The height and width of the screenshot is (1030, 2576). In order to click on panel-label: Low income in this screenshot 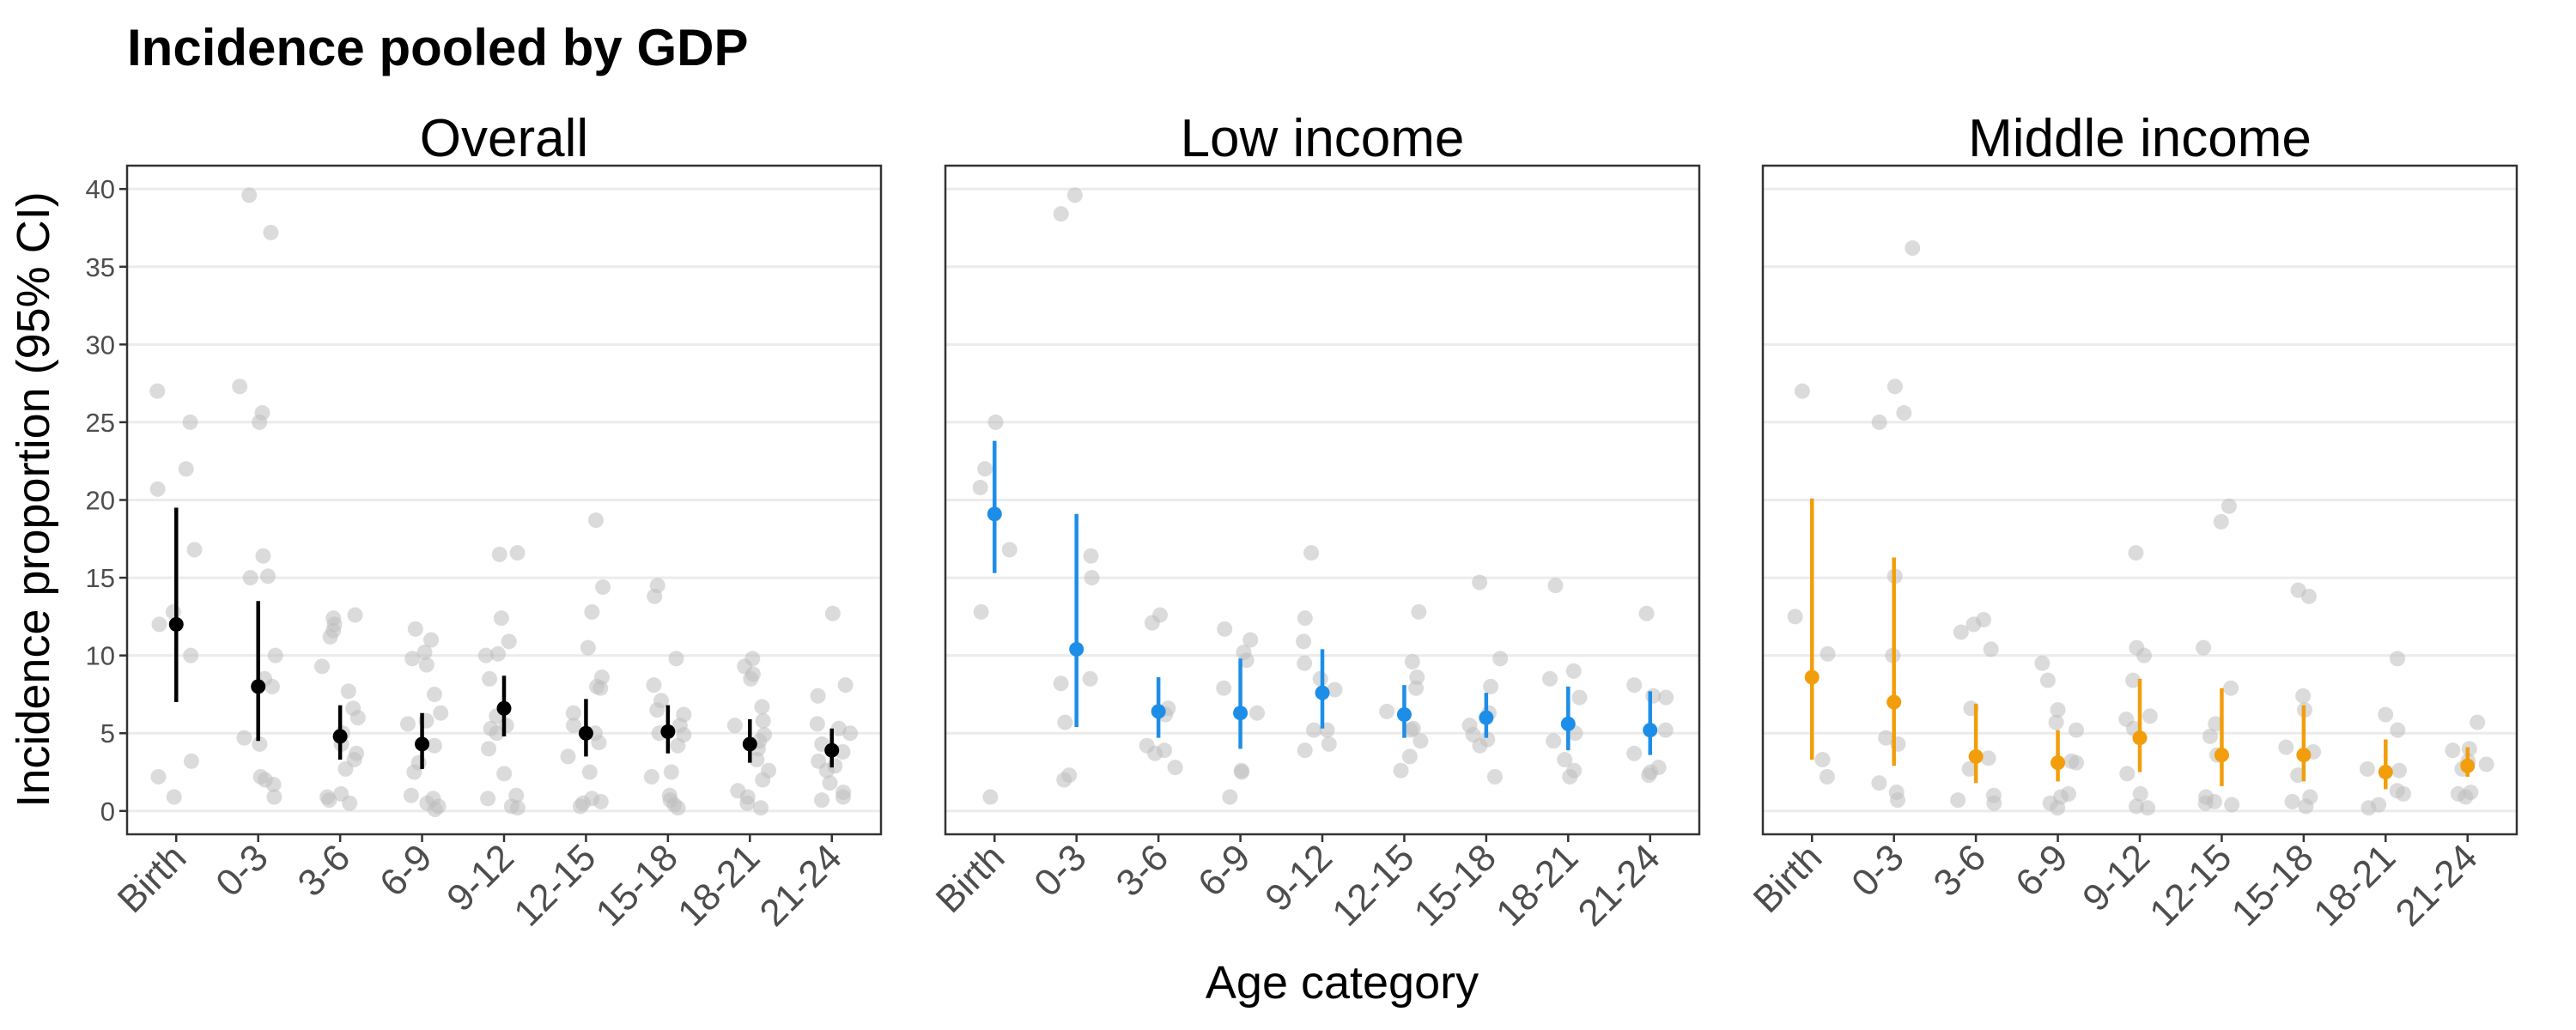, I will do `click(1323, 138)`.